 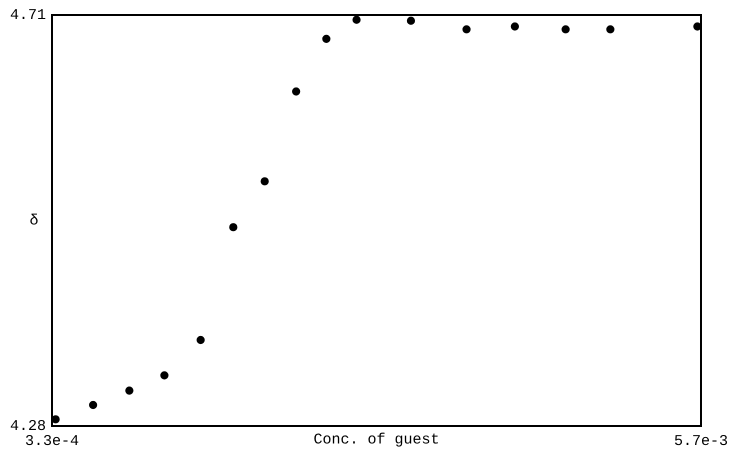 I want to click on x-tick-label: 3.3e-4, so click(x=52, y=441).